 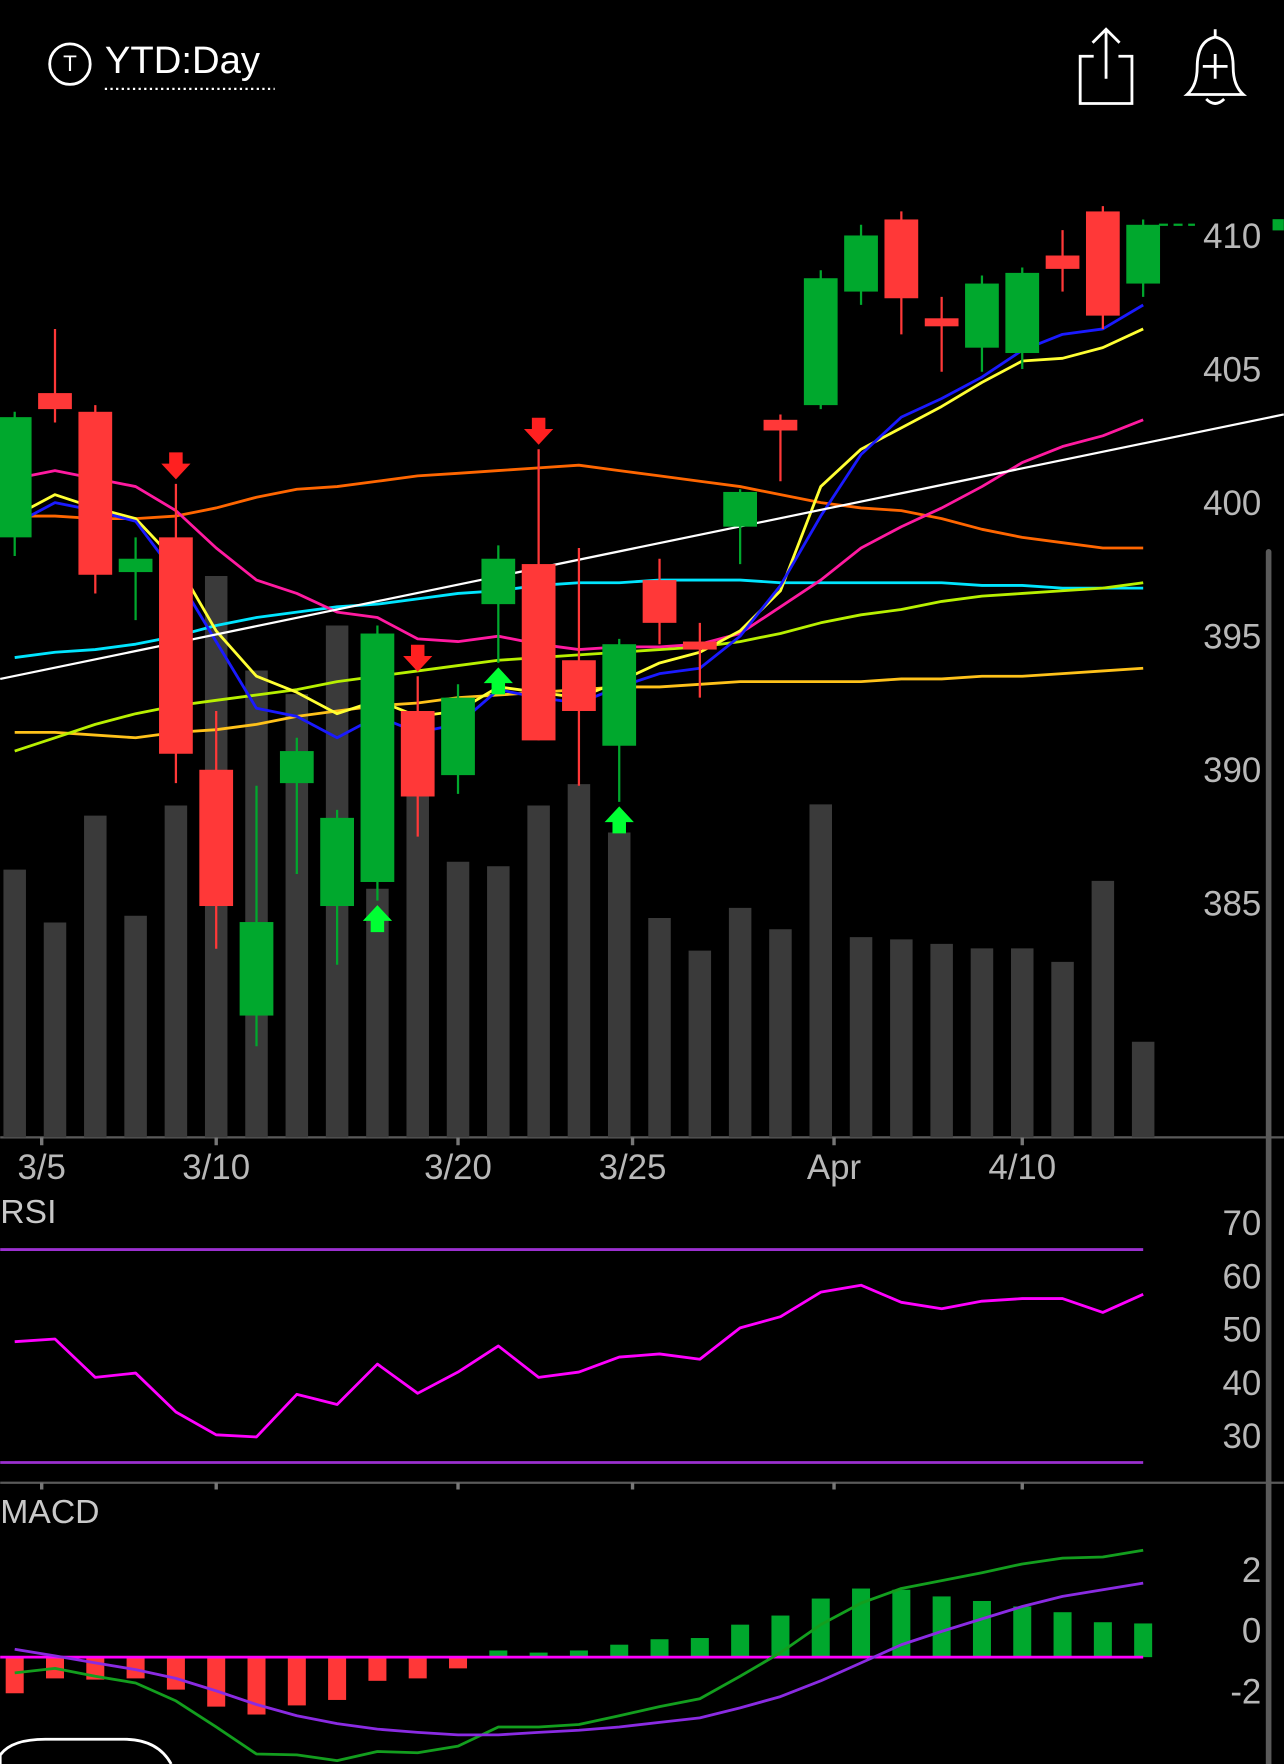 What do you see at coordinates (1251, 1631) in the screenshot?
I see `y-tick-label: 0` at bounding box center [1251, 1631].